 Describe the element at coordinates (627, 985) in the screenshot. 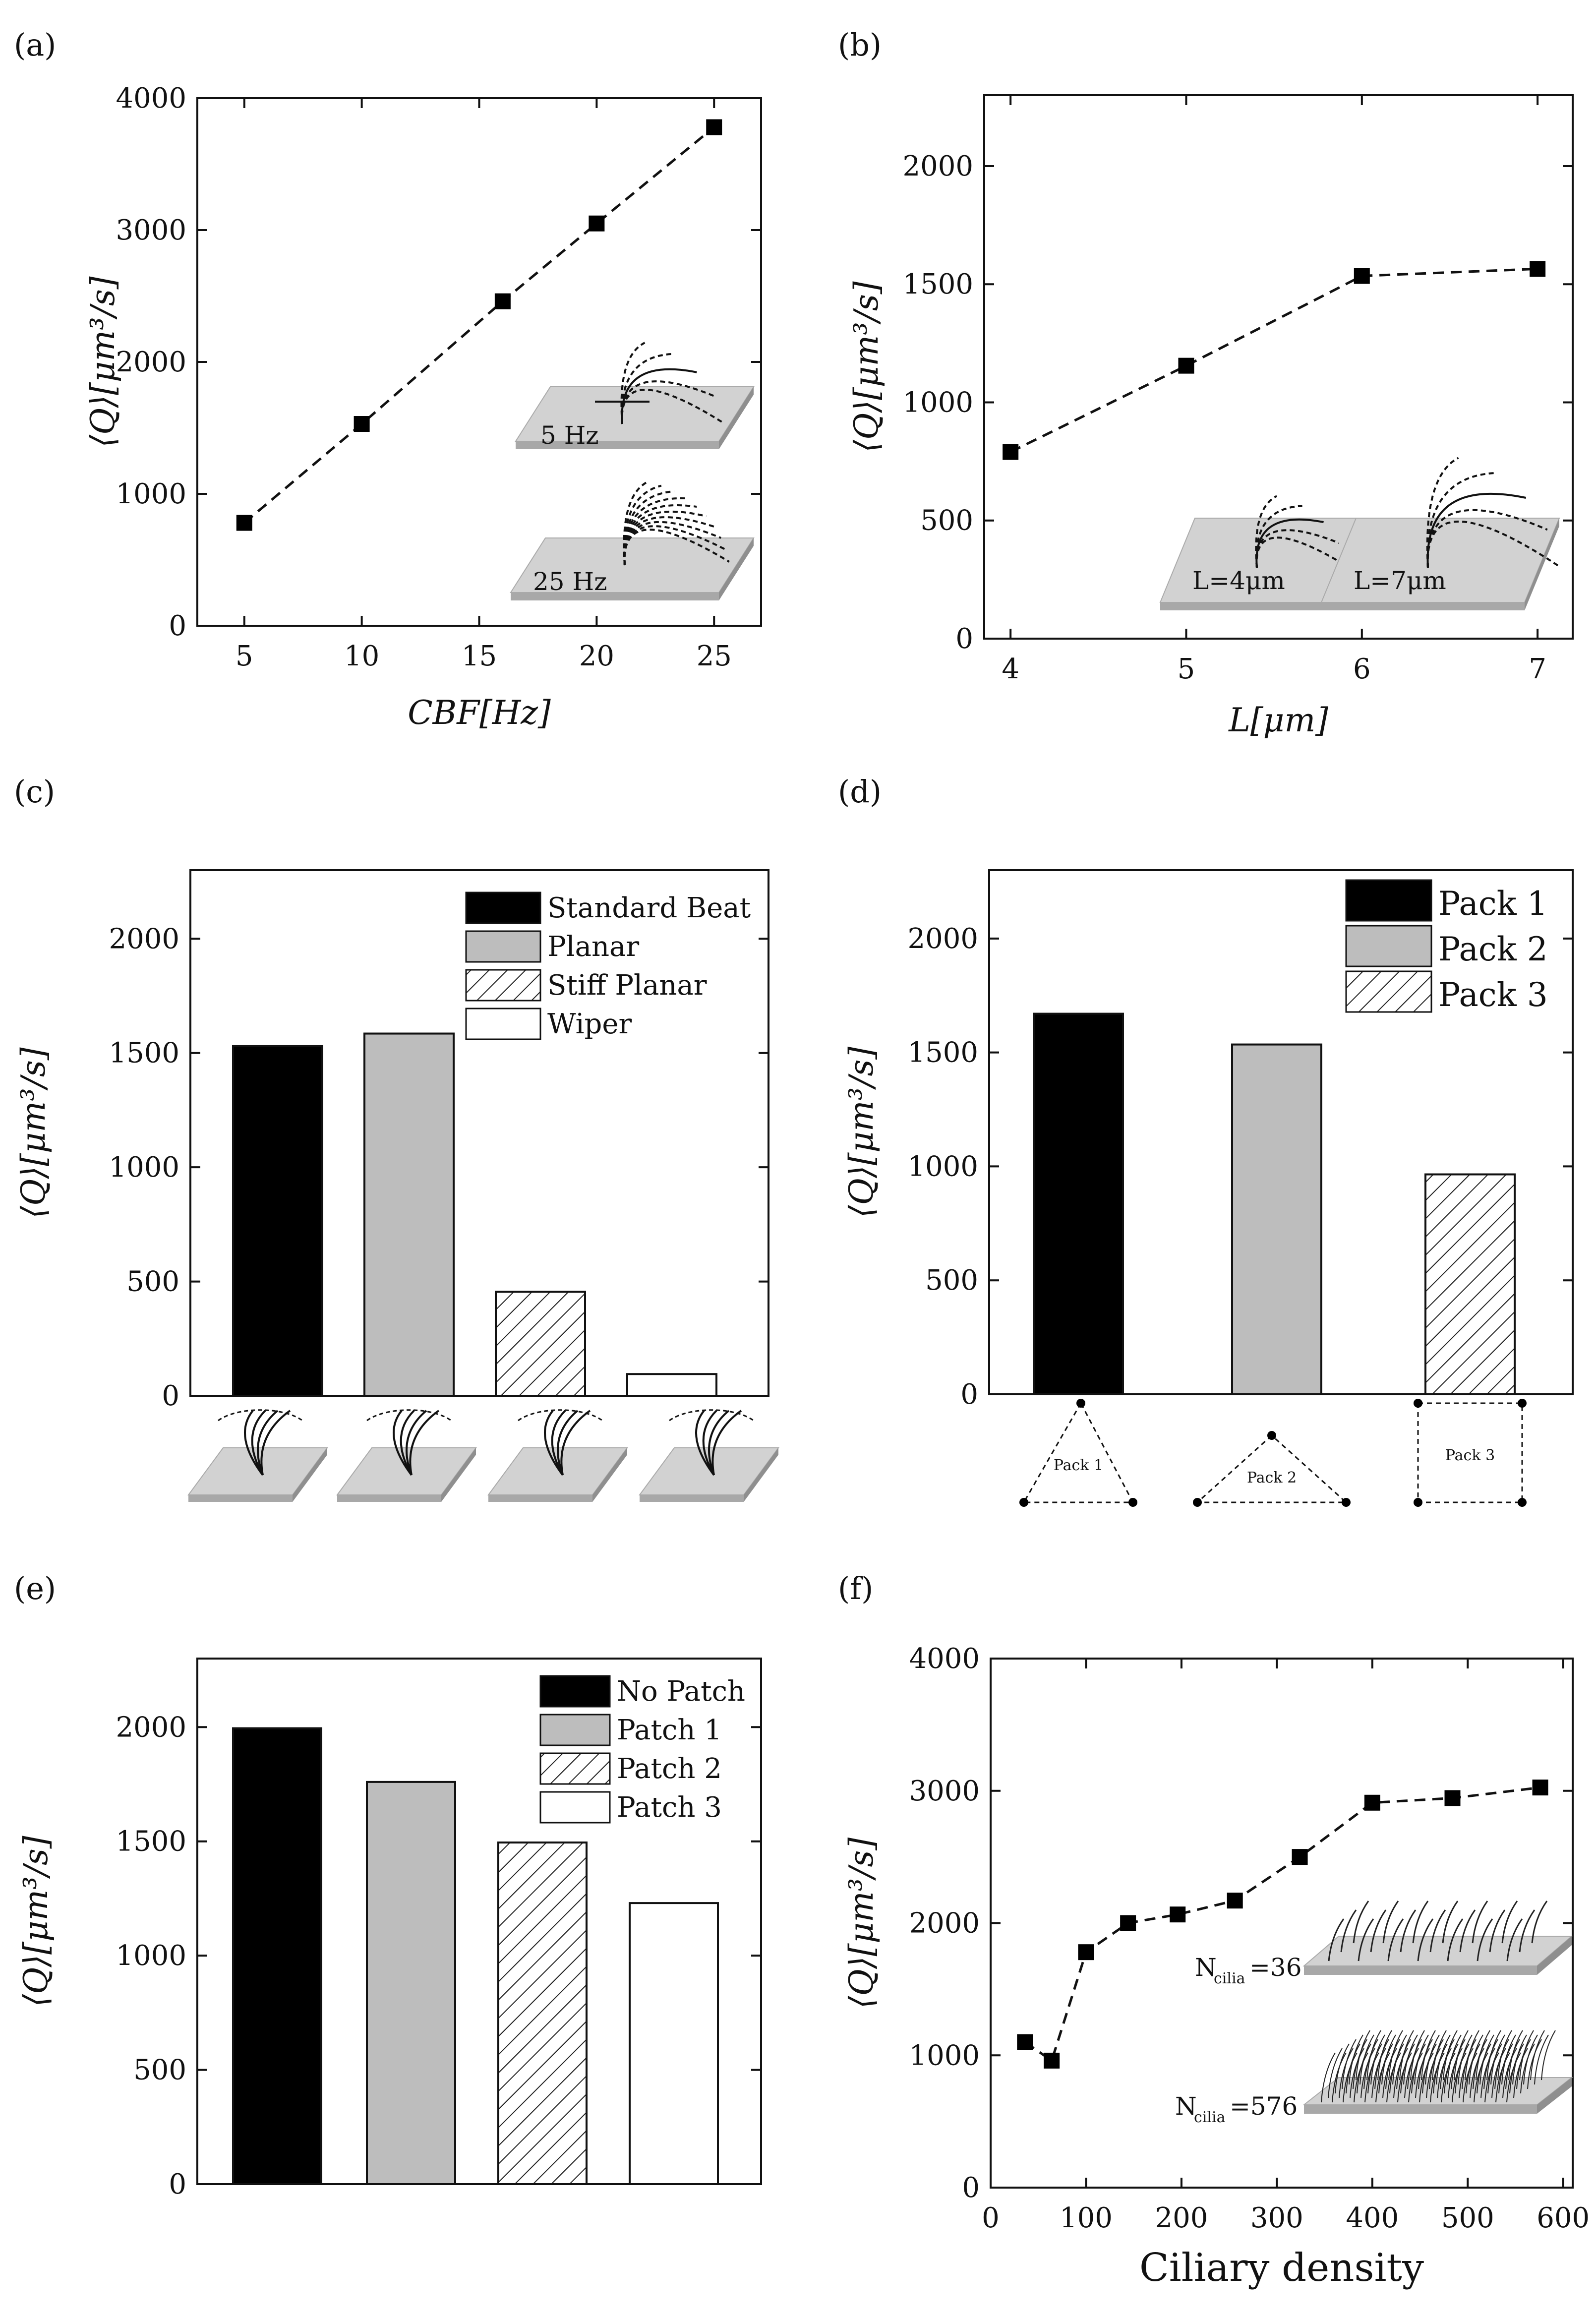

I see `legend-entry: Stiff Planar` at that location.